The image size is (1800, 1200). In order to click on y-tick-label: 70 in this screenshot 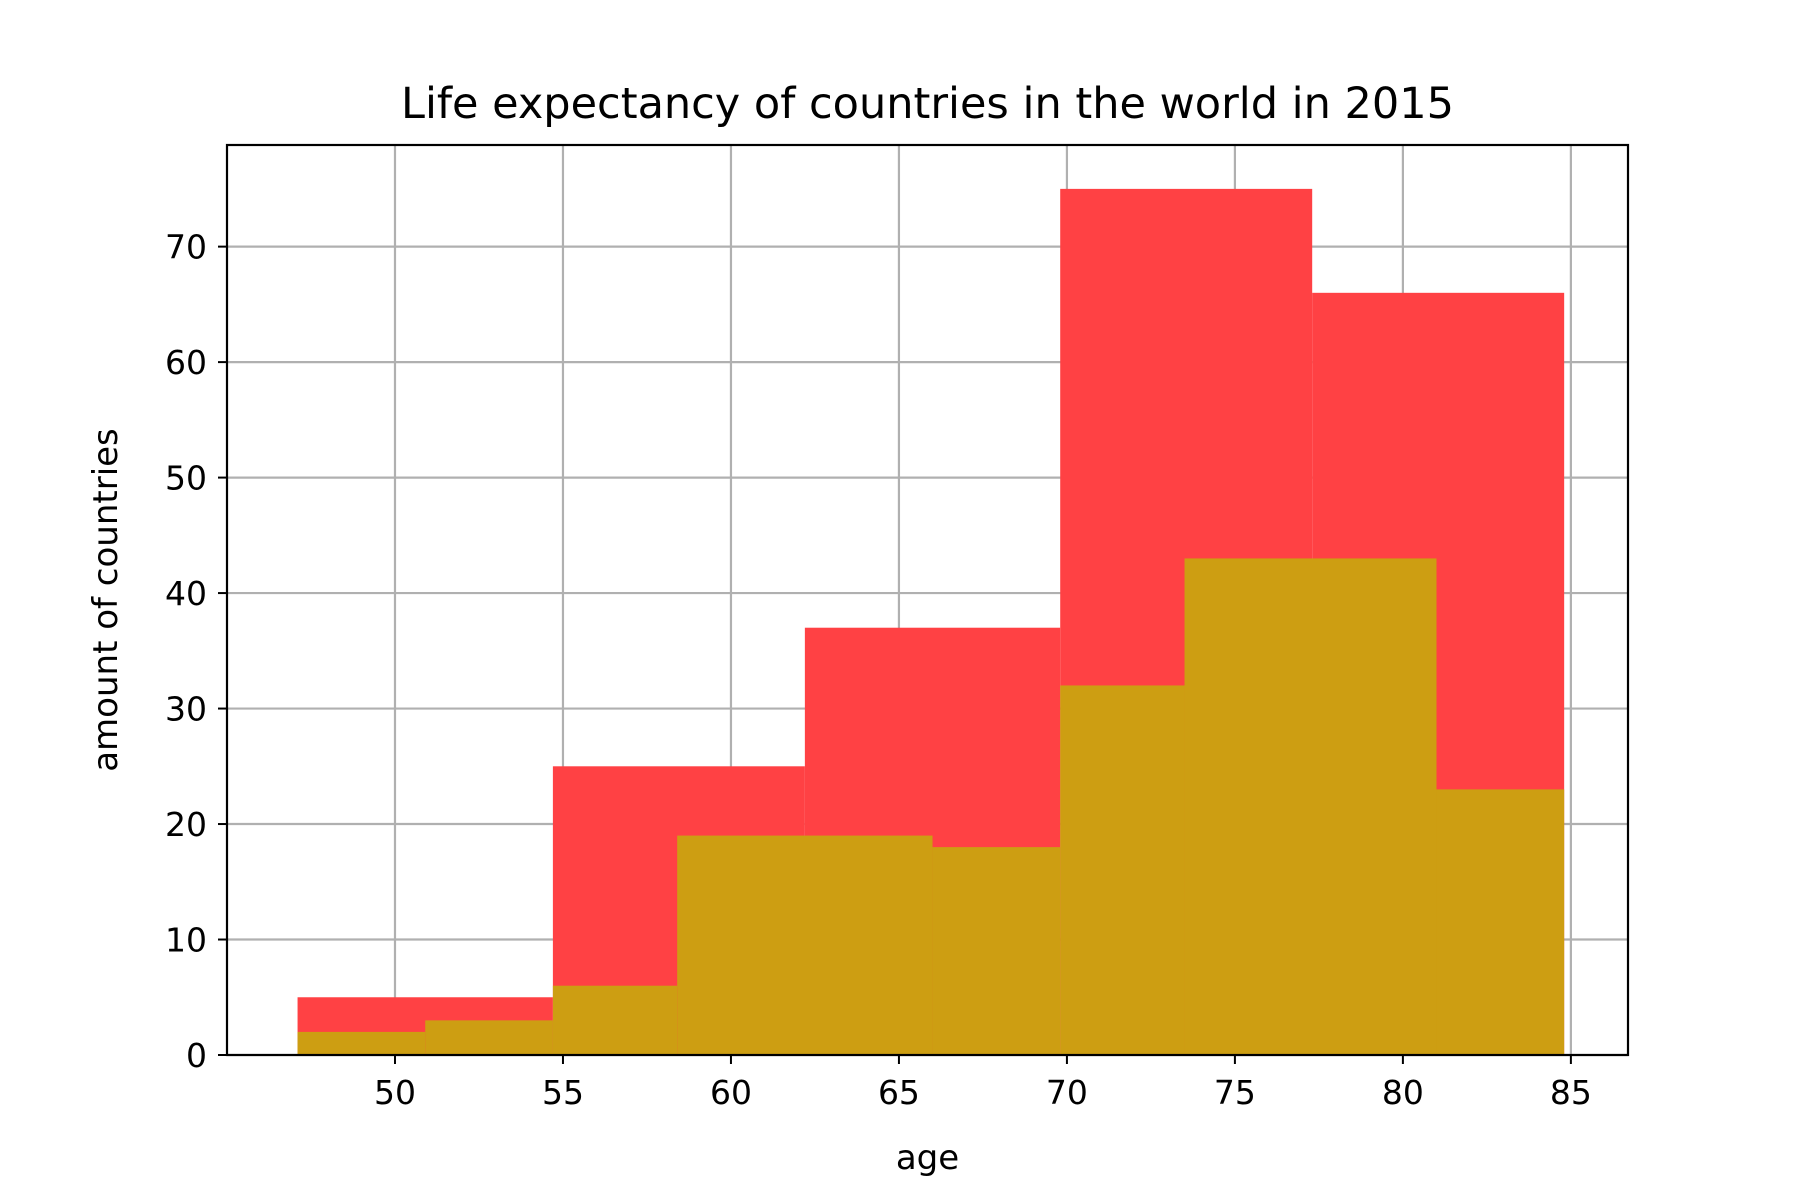, I will do `click(186, 247)`.